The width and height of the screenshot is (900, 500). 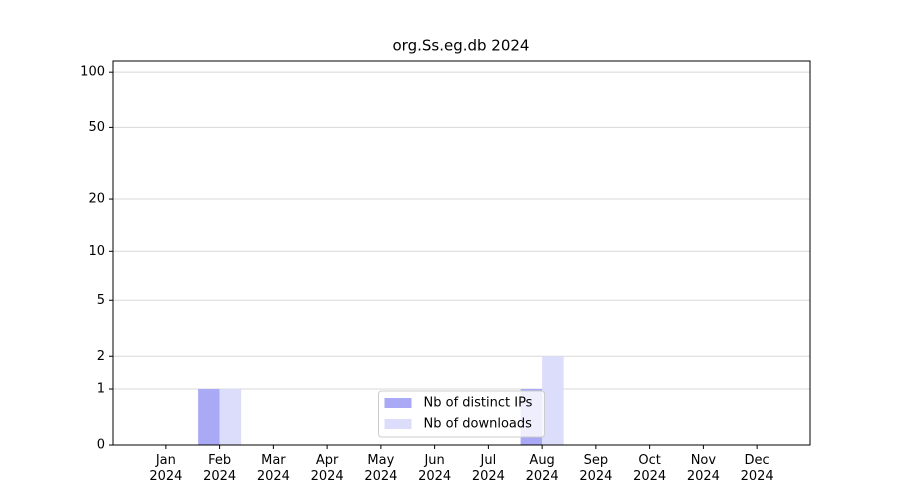 What do you see at coordinates (92, 72) in the screenshot?
I see `y-tick-label: 100` at bounding box center [92, 72].